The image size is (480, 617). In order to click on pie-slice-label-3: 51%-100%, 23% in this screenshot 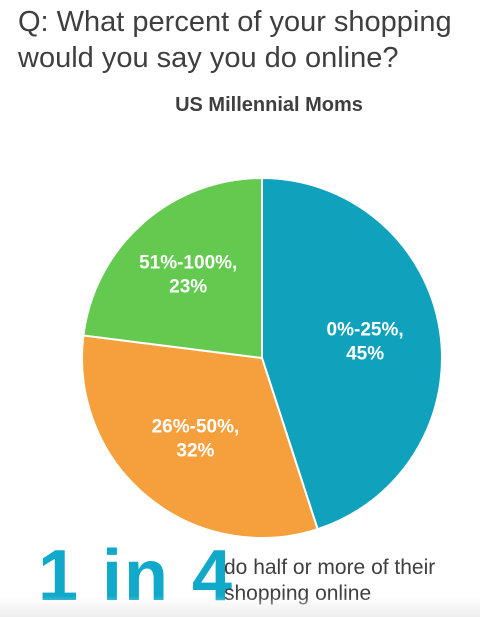, I will do `click(188, 274)`.